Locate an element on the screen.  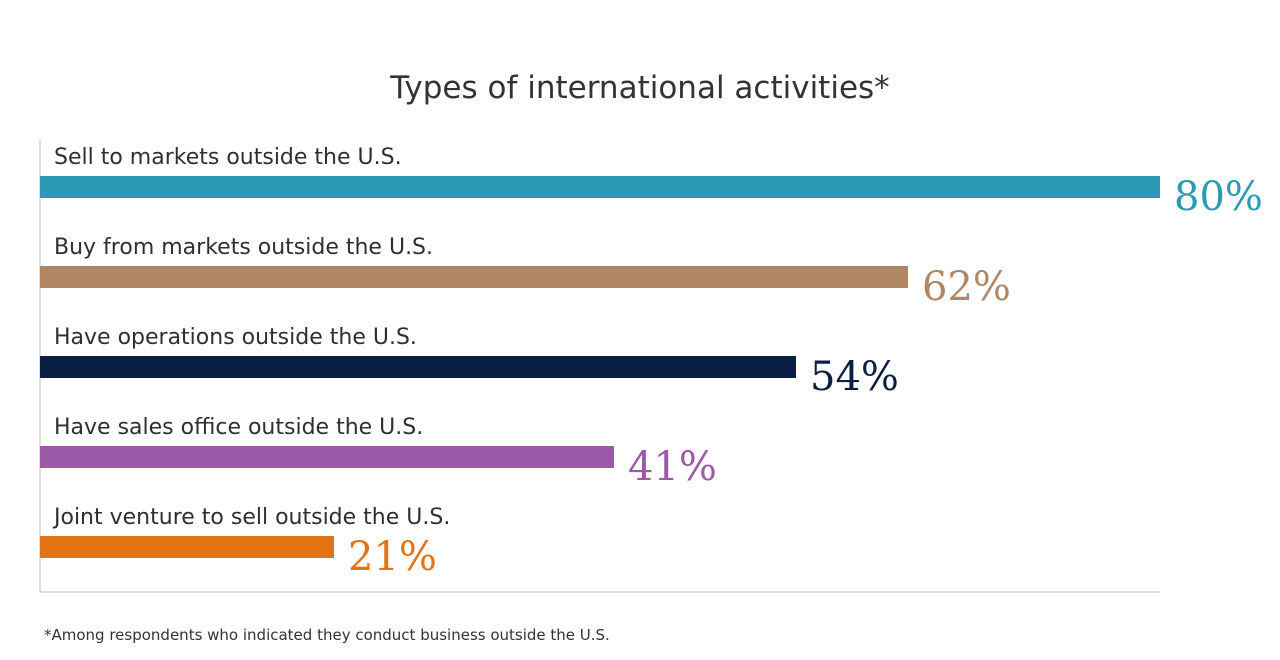
category-label: Buy from markets outside the U.S. is located at coordinates (243, 247).